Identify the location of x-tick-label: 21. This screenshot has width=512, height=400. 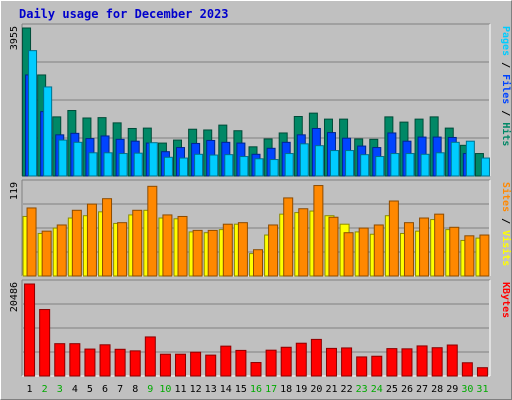
(331, 389).